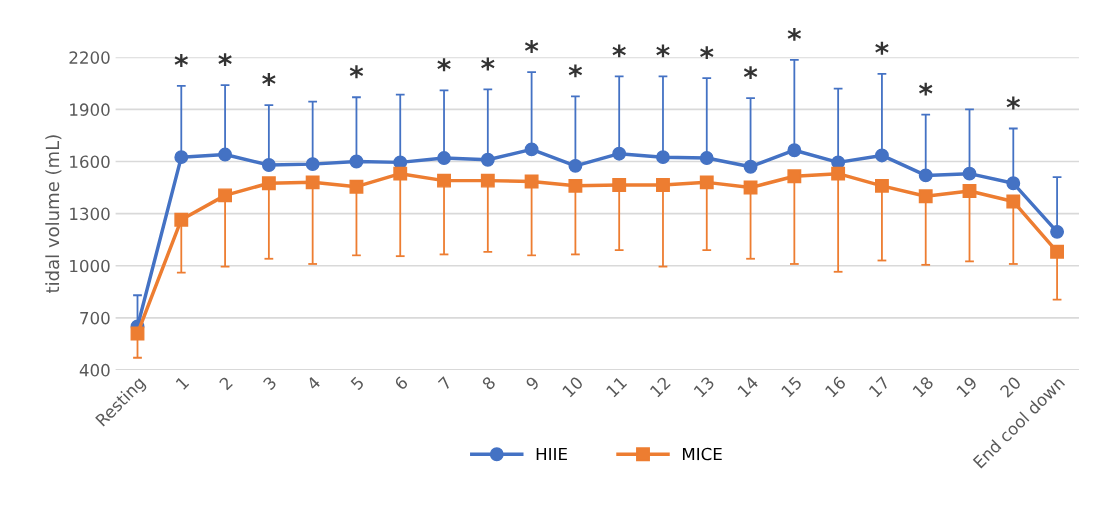  What do you see at coordinates (967, 386) in the screenshot?
I see `x-tick-label: 19` at bounding box center [967, 386].